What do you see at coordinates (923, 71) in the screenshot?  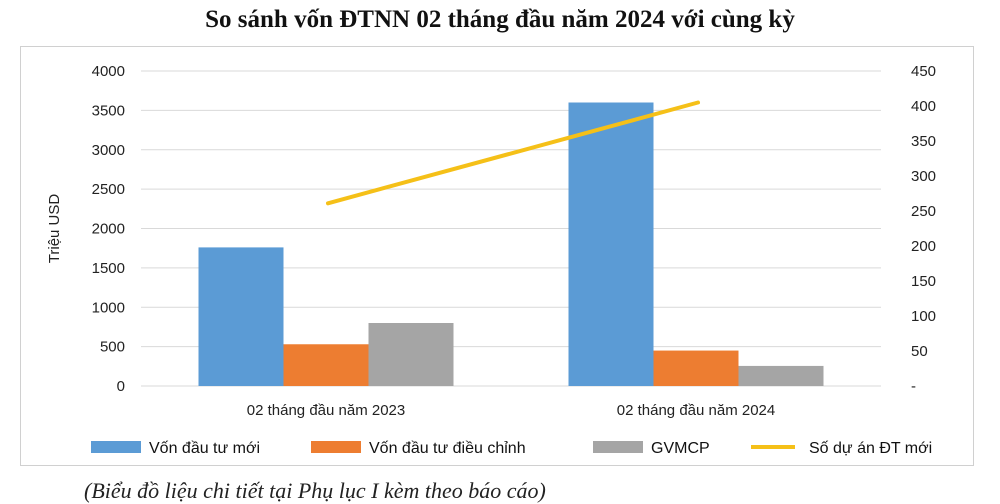 I see `y2-tick-label: 450` at bounding box center [923, 71].